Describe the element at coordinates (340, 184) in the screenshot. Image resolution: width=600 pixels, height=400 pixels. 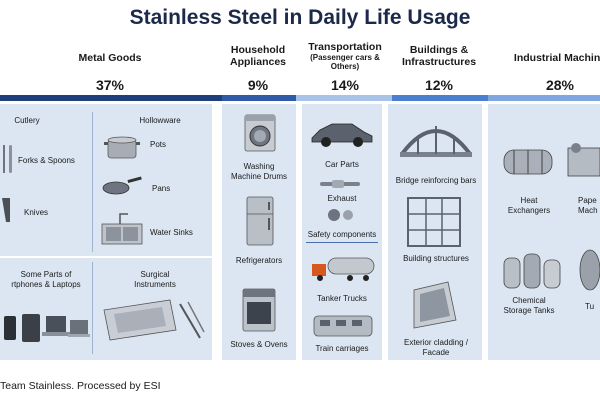
I see `exhaust-icon` at that location.